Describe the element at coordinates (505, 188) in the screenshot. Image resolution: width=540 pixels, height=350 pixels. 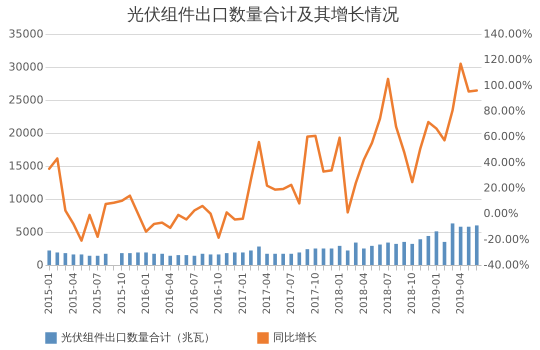
I see `y2-tick-label: 20.00%` at that location.